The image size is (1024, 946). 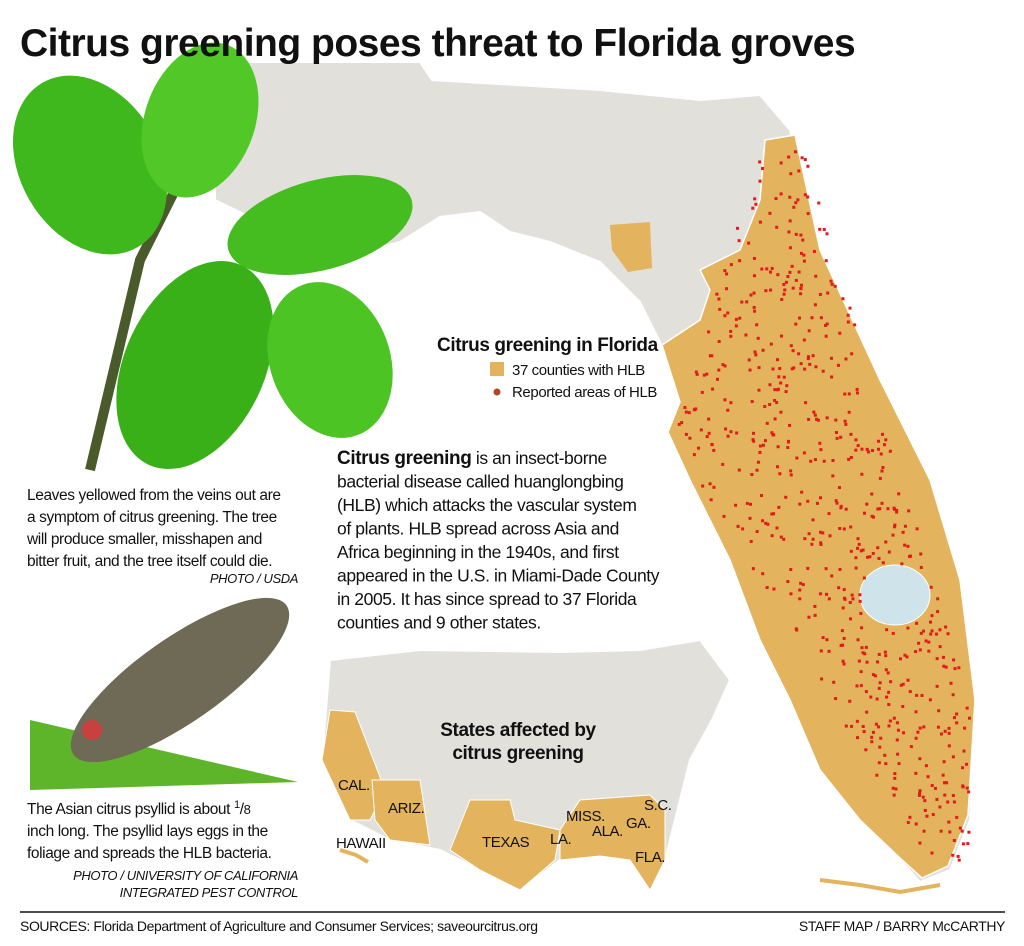 I want to click on legend-item: Reported areas of HLB, so click(x=584, y=392).